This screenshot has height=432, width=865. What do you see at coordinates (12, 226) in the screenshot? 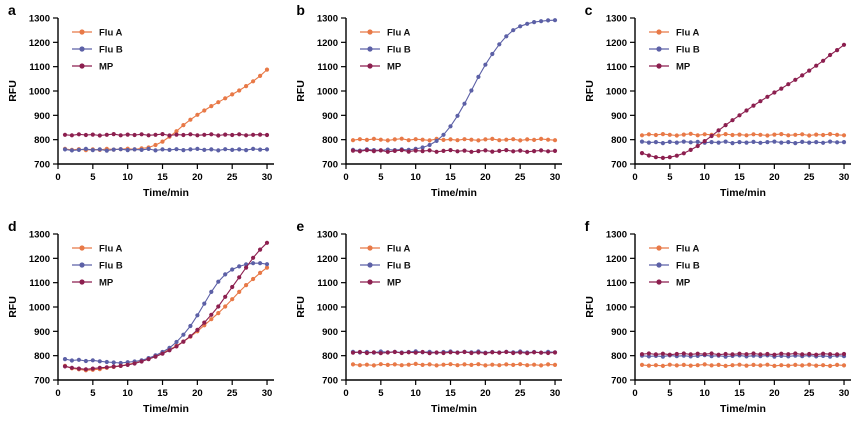
I see `panel-label-d: d` at bounding box center [12, 226].